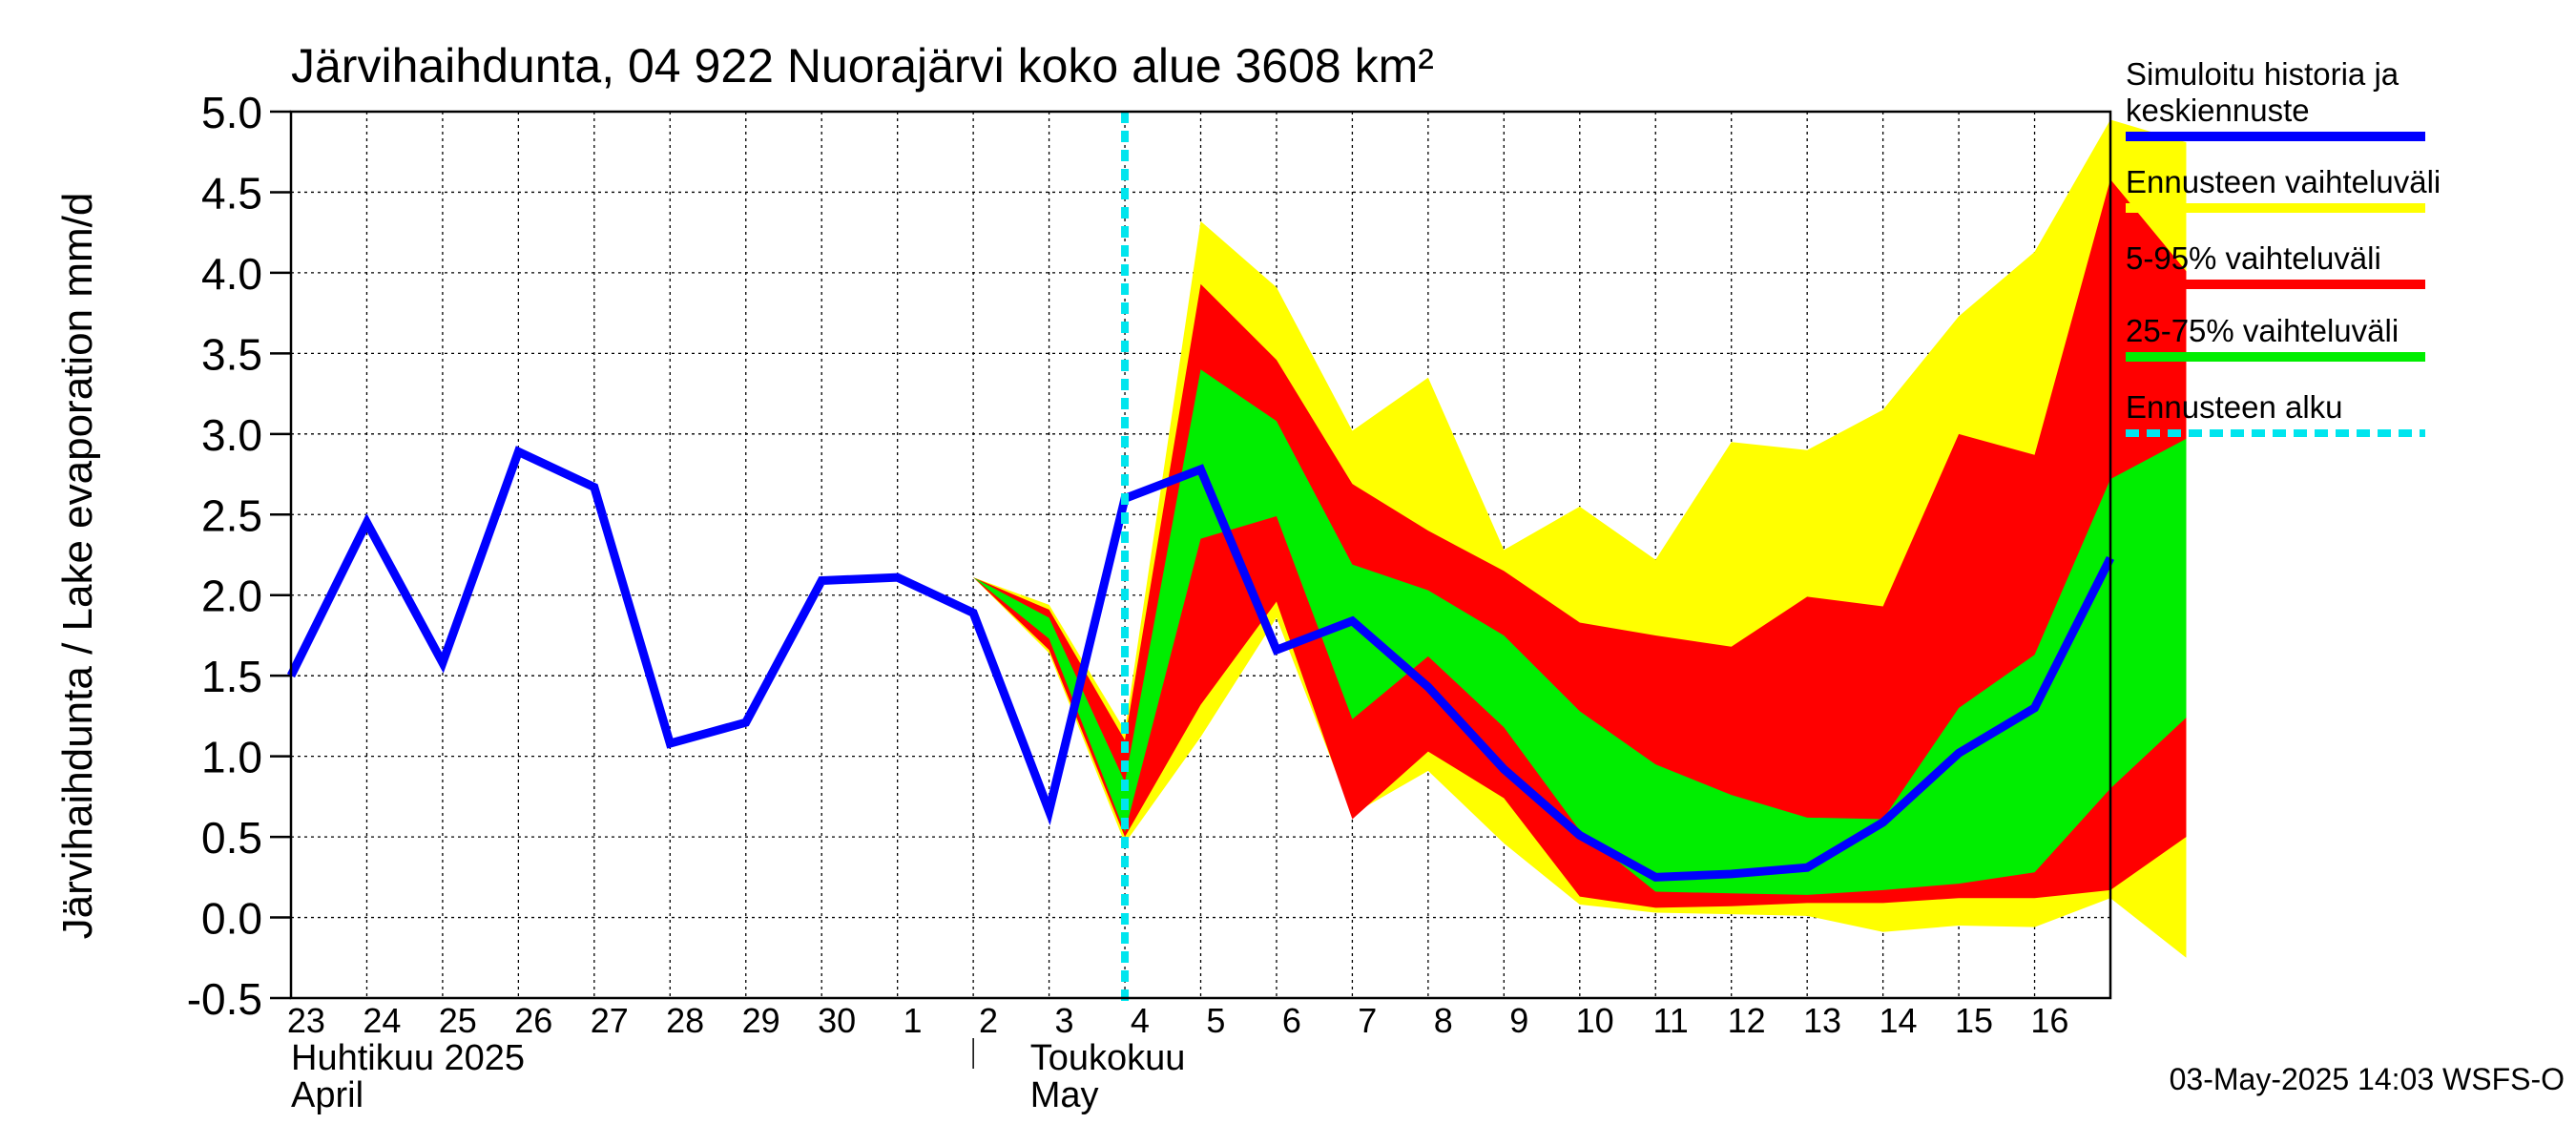 The image size is (2576, 1145). Describe the element at coordinates (231, 838) in the screenshot. I see `y-tick-label: 0.5` at that location.